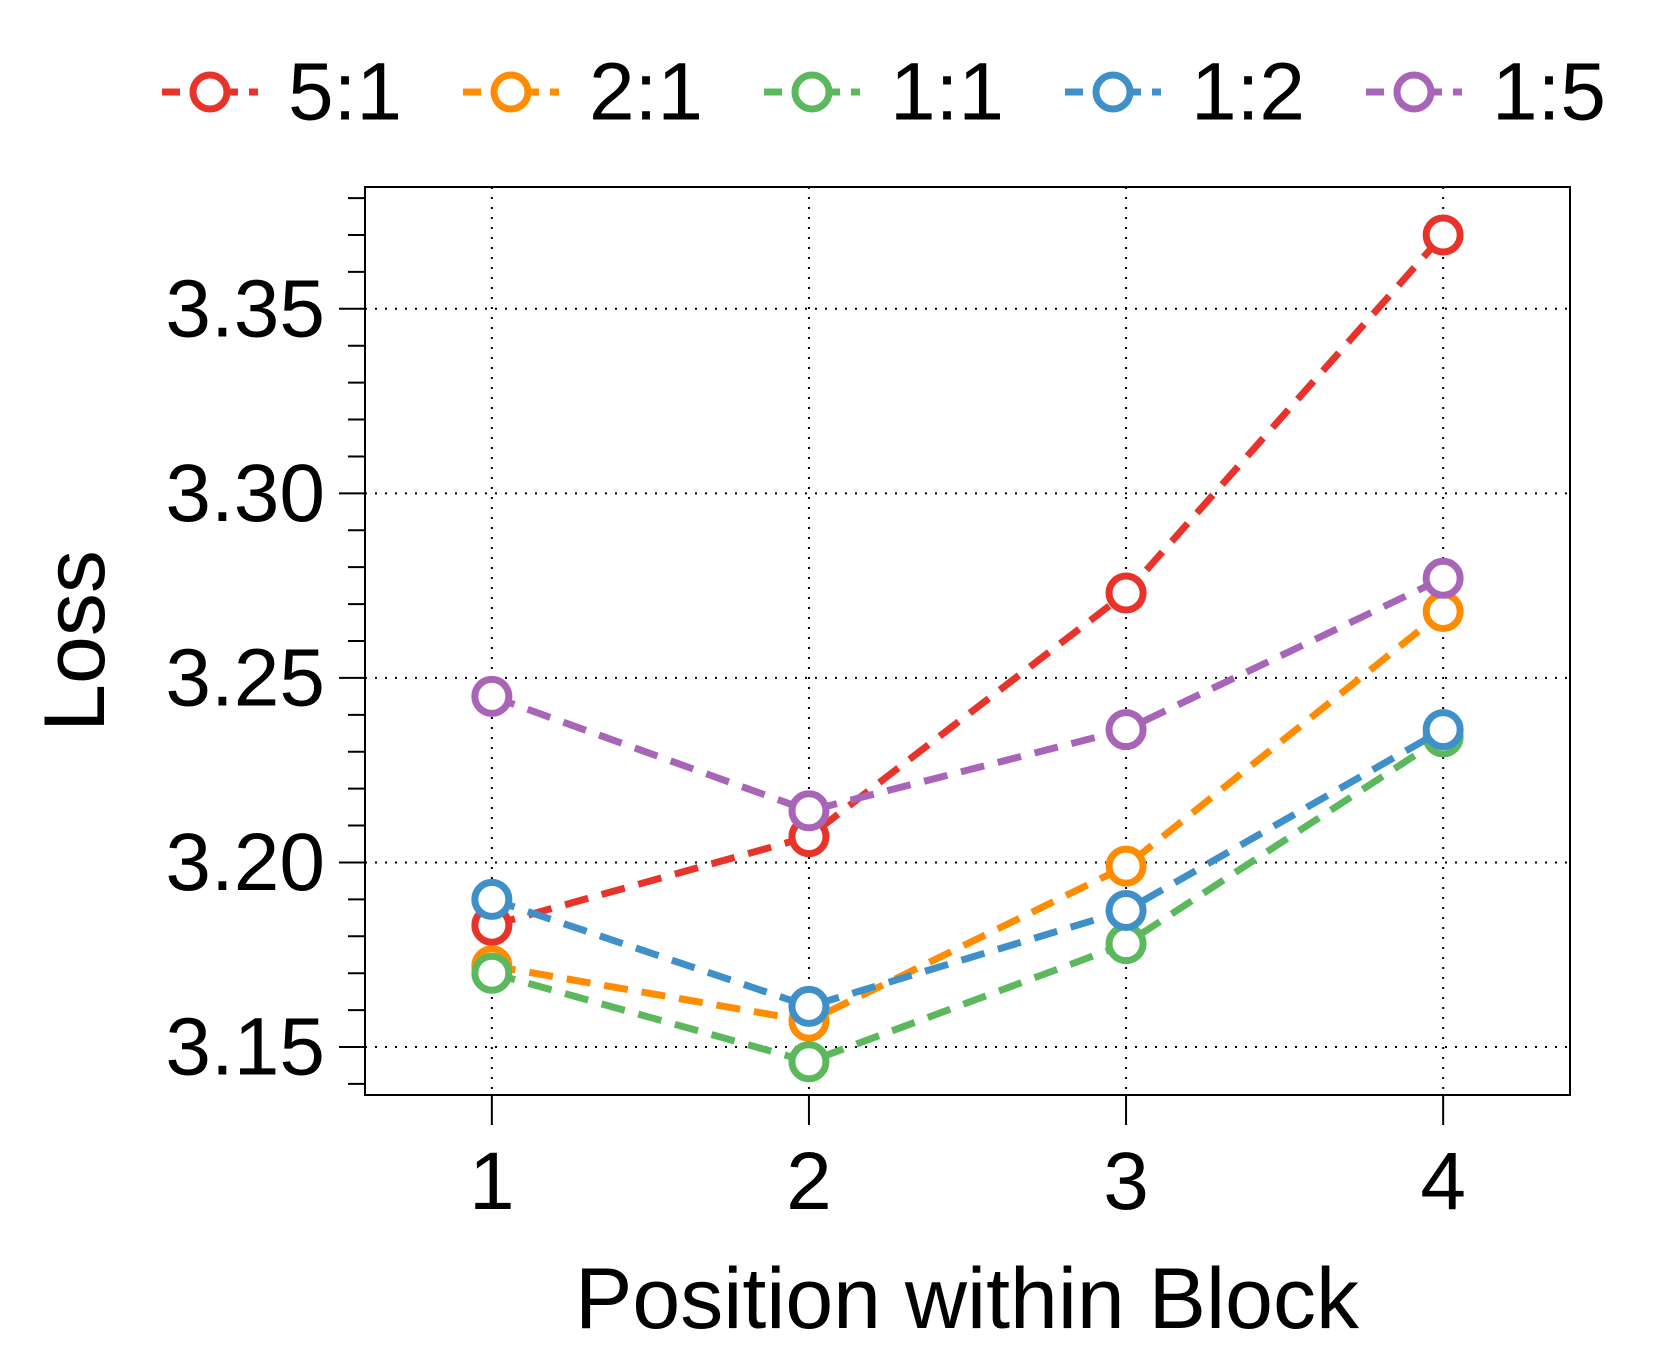  I want to click on y-tick-label-2: 3.20, so click(245, 862).